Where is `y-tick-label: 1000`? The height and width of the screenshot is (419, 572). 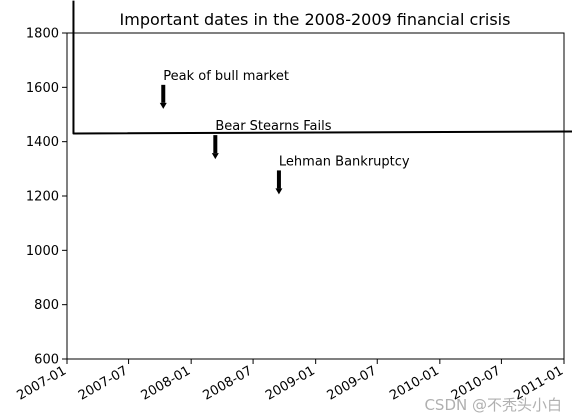 y-tick-label: 1000 is located at coordinates (42, 251).